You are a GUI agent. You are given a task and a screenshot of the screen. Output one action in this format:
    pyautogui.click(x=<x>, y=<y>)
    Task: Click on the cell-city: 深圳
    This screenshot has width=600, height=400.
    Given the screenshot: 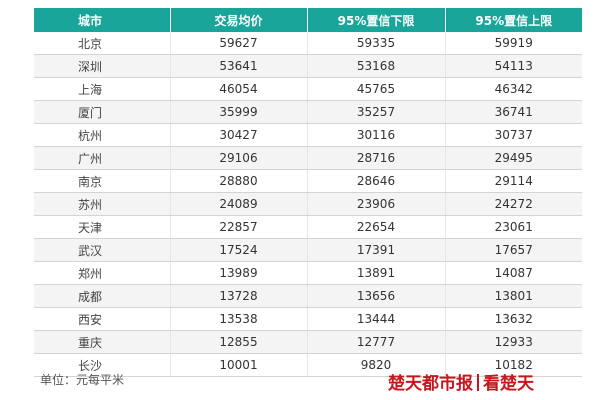 What is the action you would take?
    pyautogui.click(x=102, y=66)
    